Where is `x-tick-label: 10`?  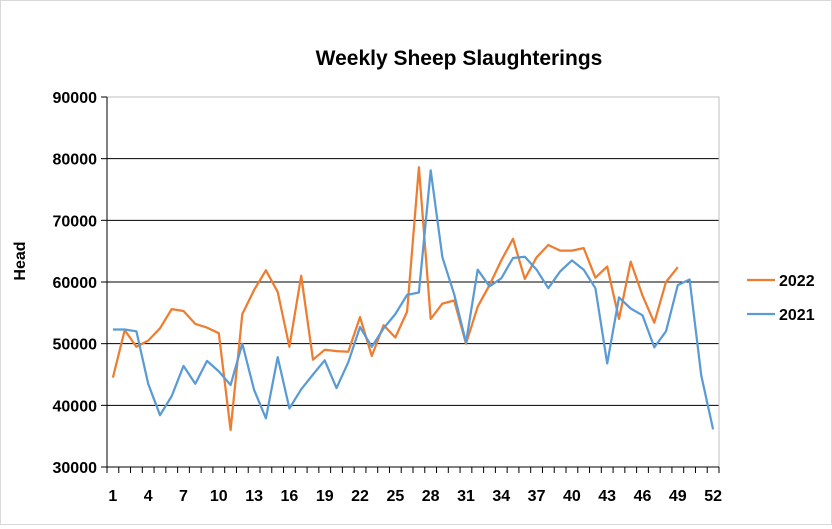 x-tick-label: 10 is located at coordinates (219, 496).